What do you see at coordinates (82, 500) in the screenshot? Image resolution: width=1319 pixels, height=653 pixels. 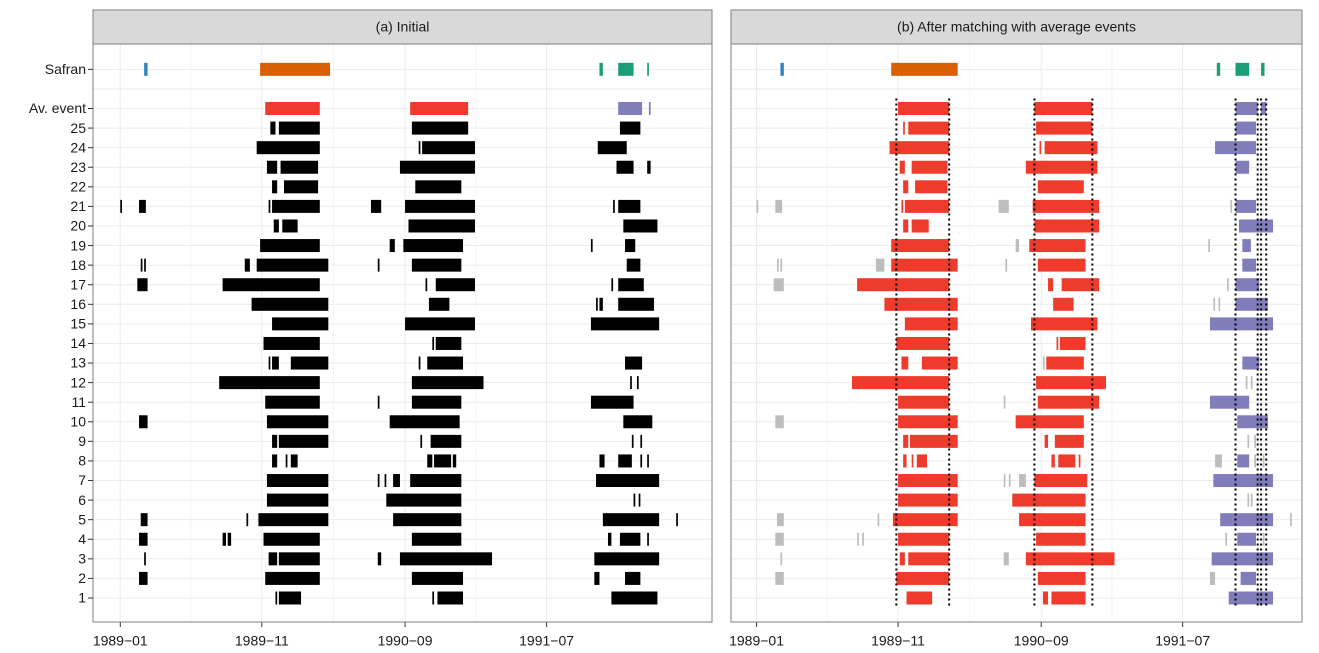 I see `y-tick-label: 6` at bounding box center [82, 500].